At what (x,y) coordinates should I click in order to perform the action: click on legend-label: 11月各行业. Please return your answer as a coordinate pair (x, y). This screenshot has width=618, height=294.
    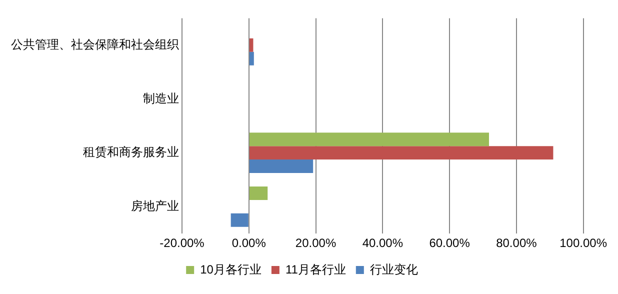
    Looking at the image, I should click on (315, 269).